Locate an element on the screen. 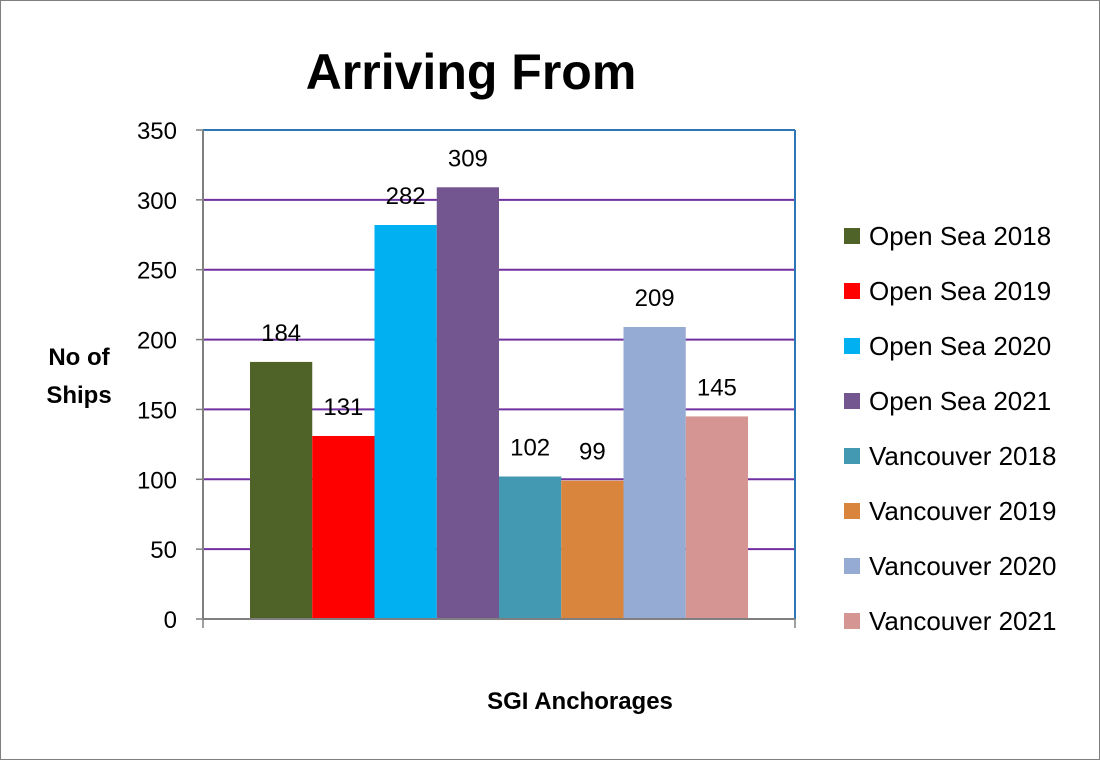  y-tick-label: 250 is located at coordinates (157, 271).